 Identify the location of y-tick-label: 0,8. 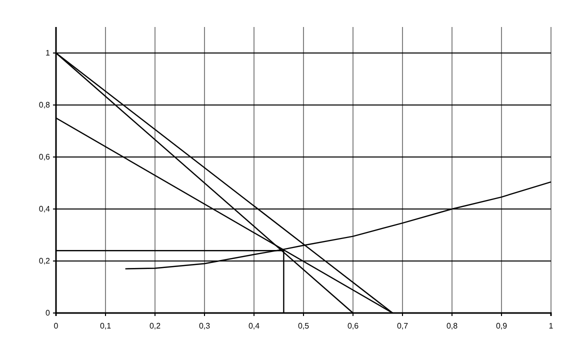
(44, 105).